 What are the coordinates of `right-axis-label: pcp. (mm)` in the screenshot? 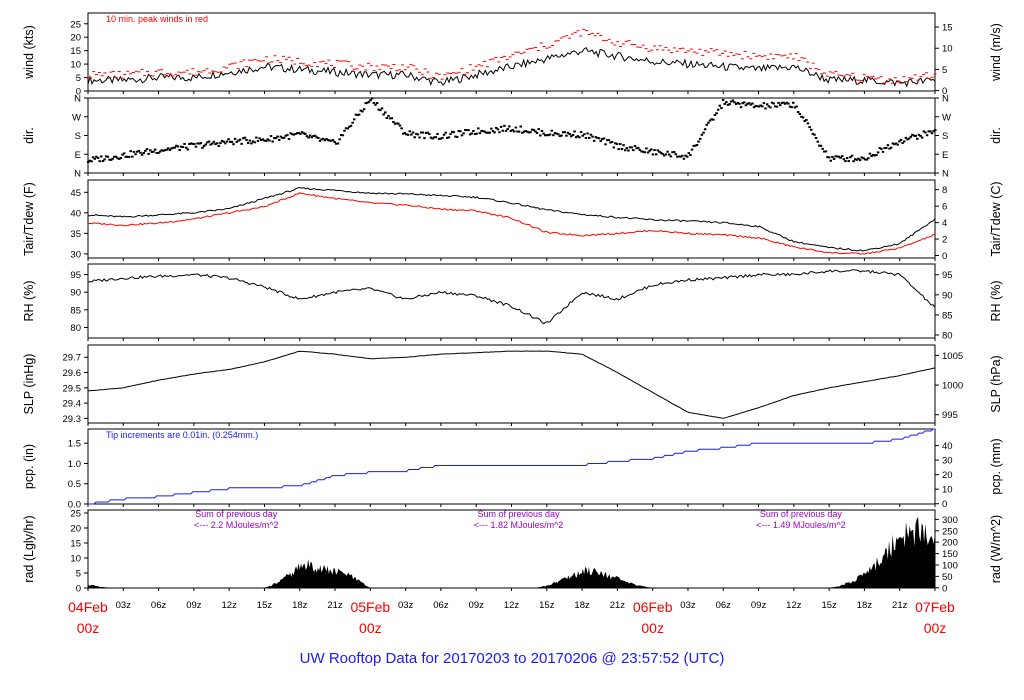 It's located at (996, 466).